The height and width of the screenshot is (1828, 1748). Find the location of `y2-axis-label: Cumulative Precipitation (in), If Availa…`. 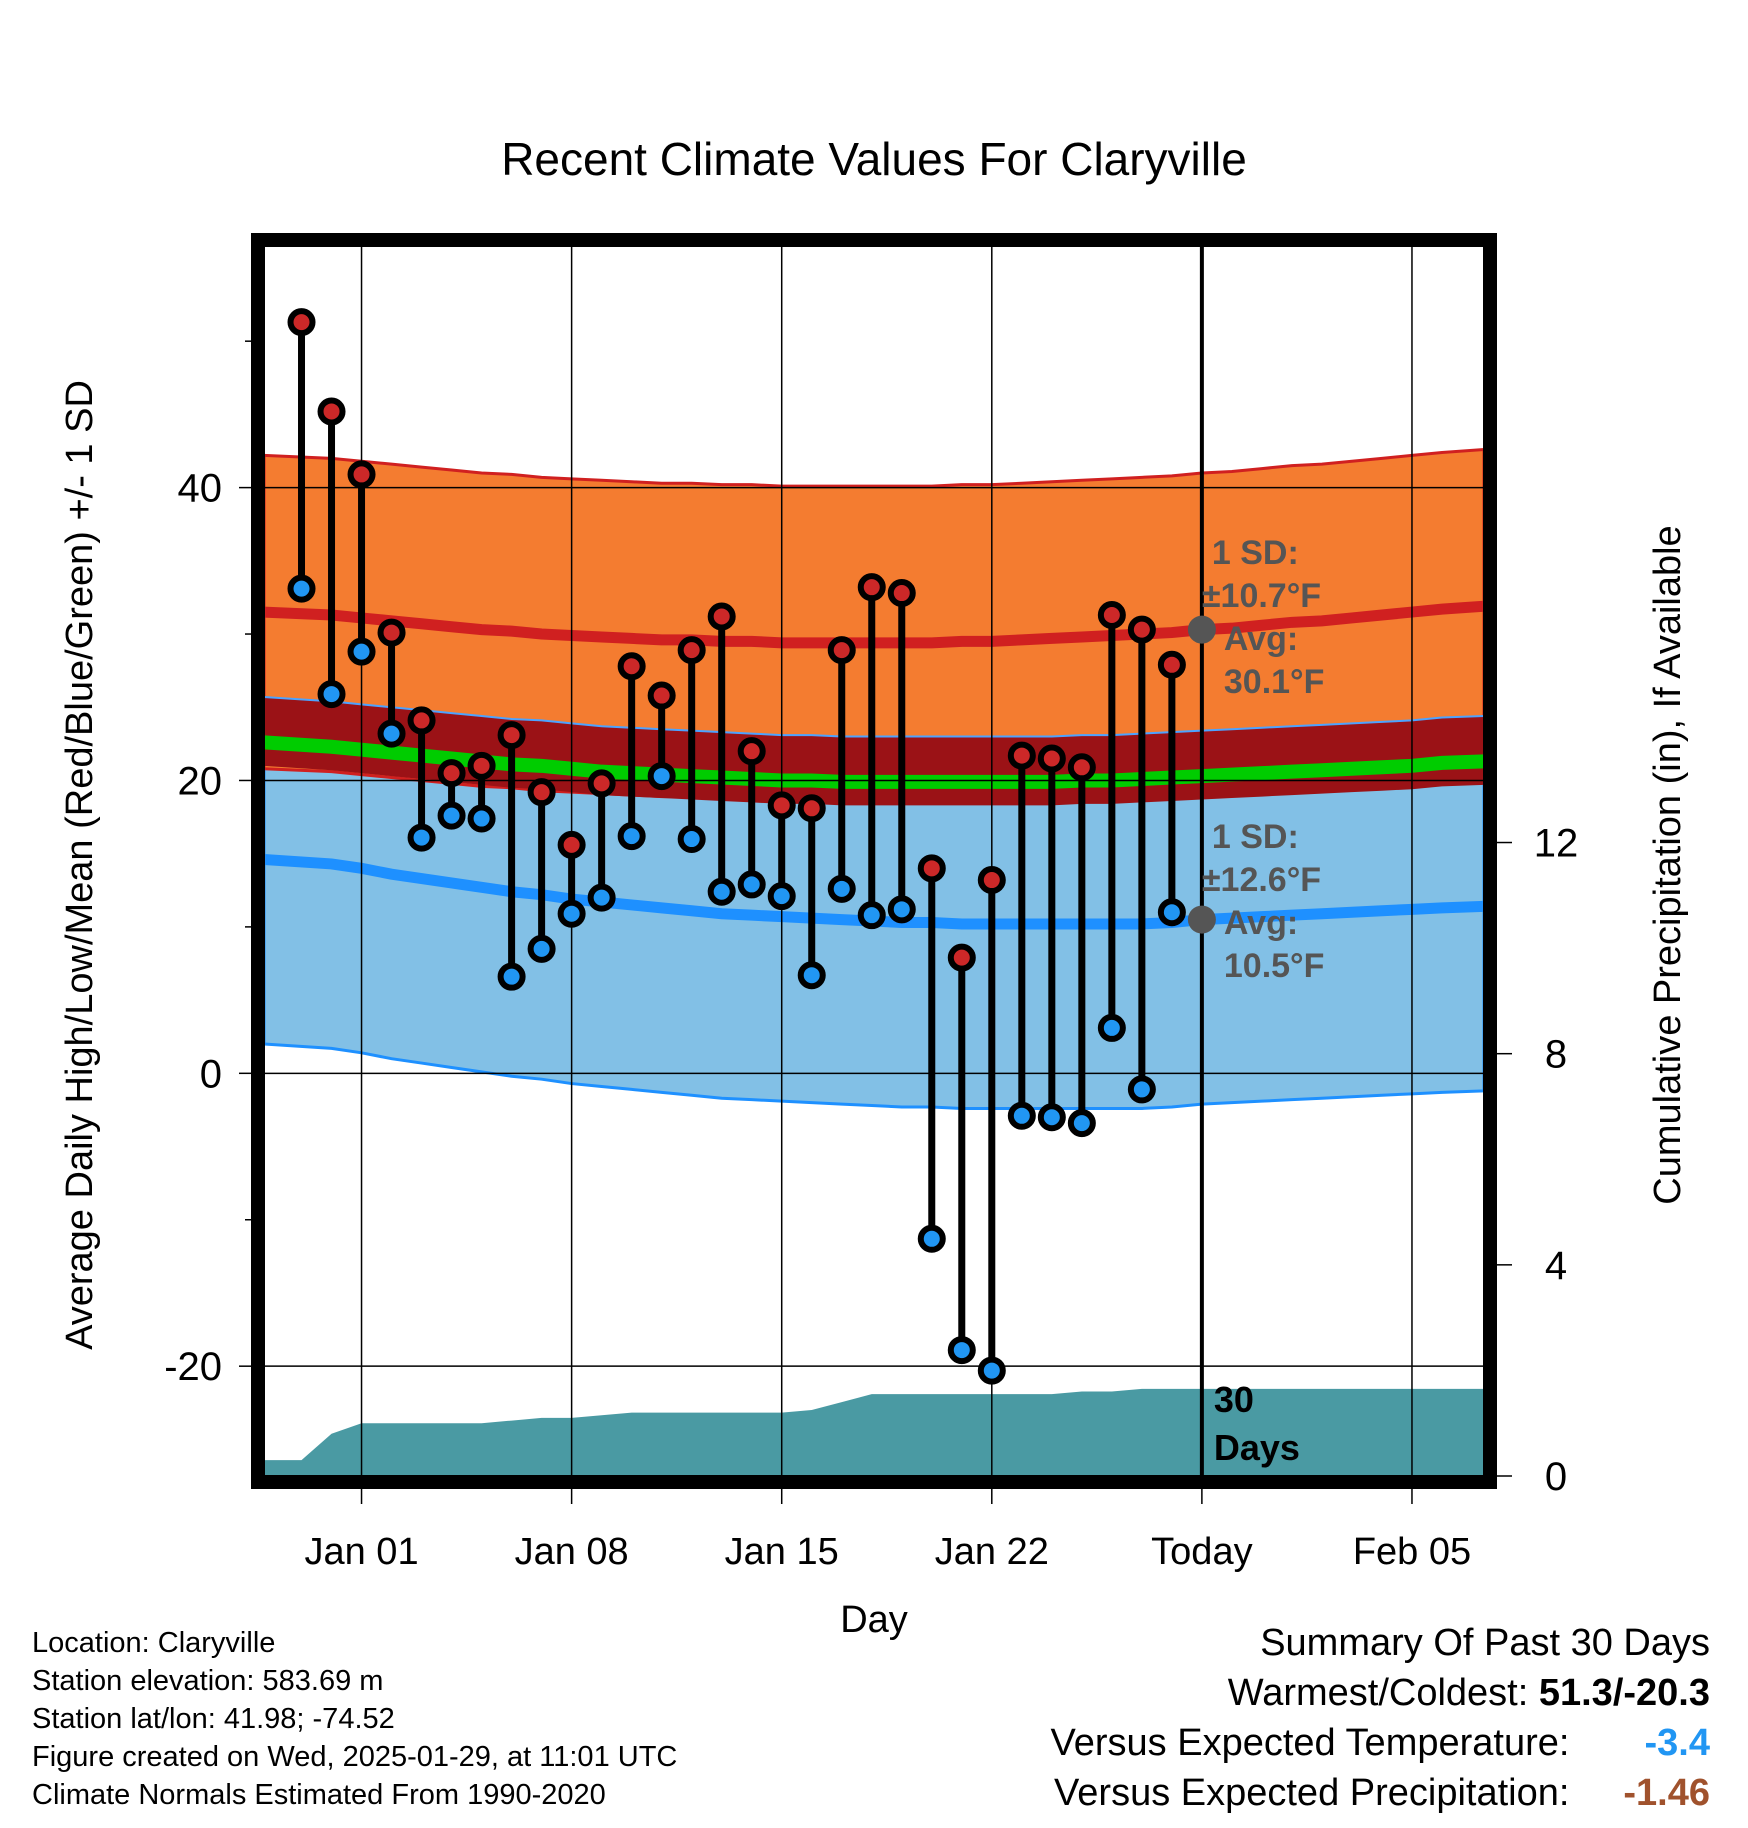

y2-axis-label: Cumulative Precipitation (in), If Availa… is located at coordinates (1668, 864).